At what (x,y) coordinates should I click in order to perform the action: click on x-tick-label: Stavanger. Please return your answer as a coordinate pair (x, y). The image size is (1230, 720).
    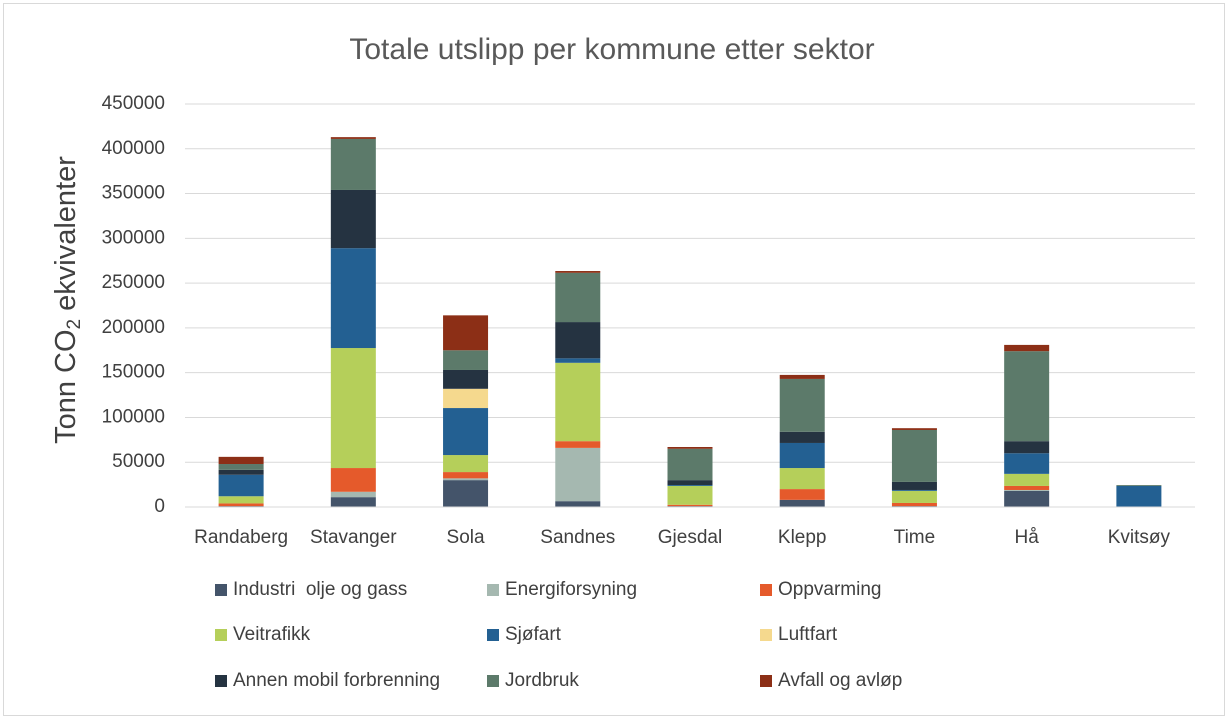
    Looking at the image, I should click on (353, 537).